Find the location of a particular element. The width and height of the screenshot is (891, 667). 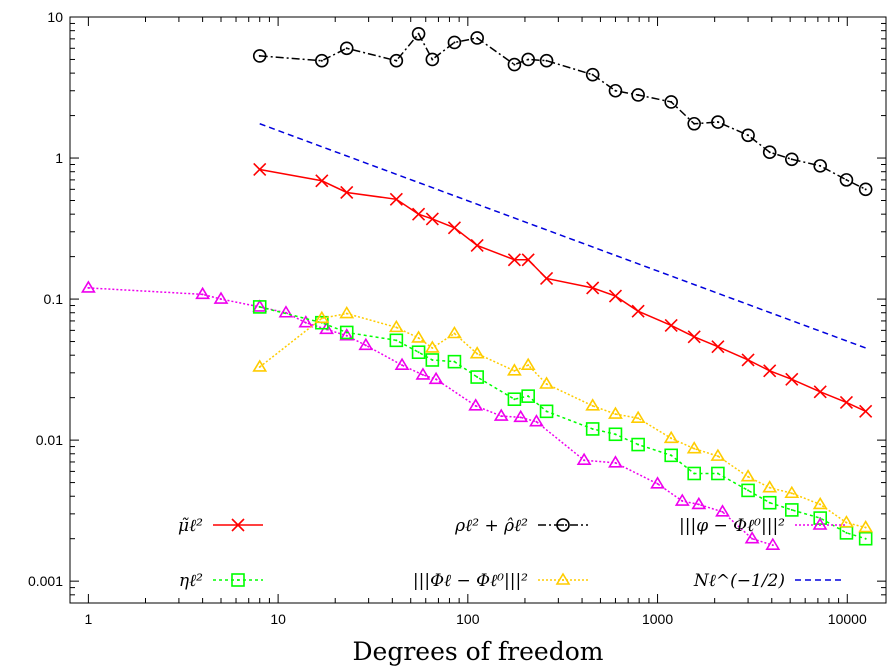

x-tick-label: 1000 is located at coordinates (657, 619).